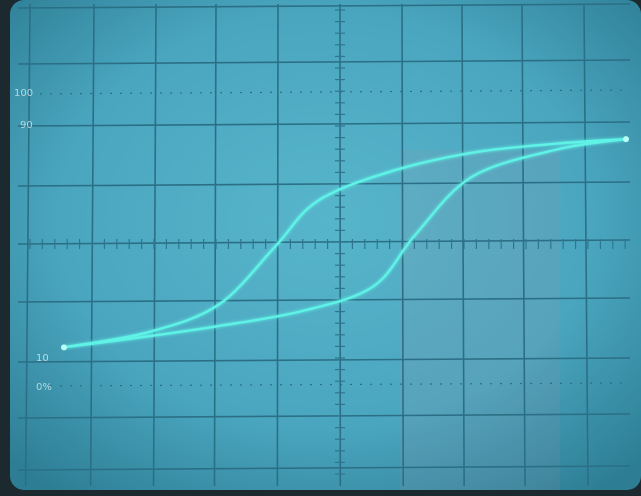  What do you see at coordinates (64, 347) in the screenshot?
I see `trace-end-left` at bounding box center [64, 347].